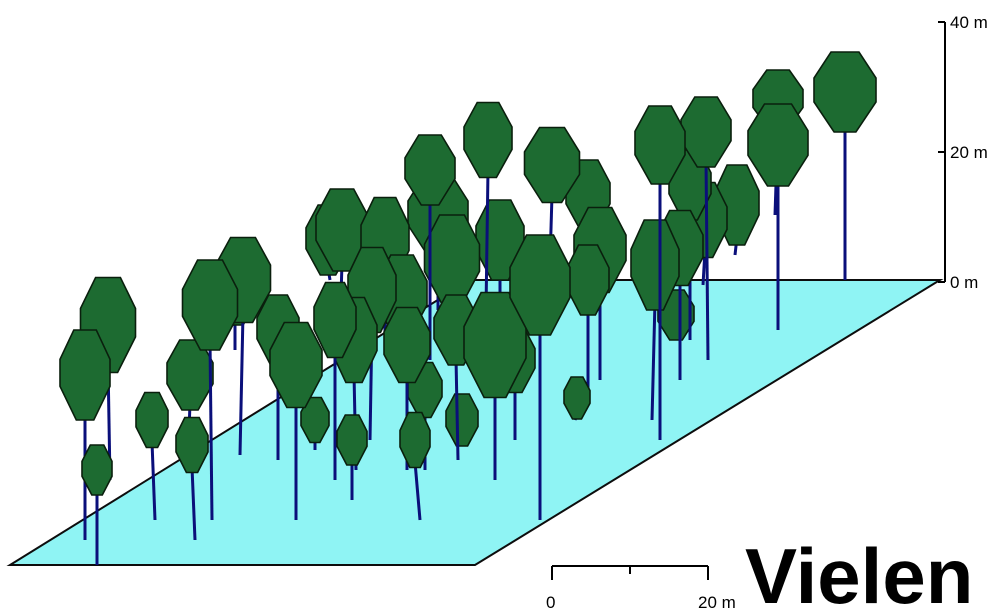 The height and width of the screenshot is (614, 1007). I want to click on height-axis-label-20: 20 m, so click(969, 152).